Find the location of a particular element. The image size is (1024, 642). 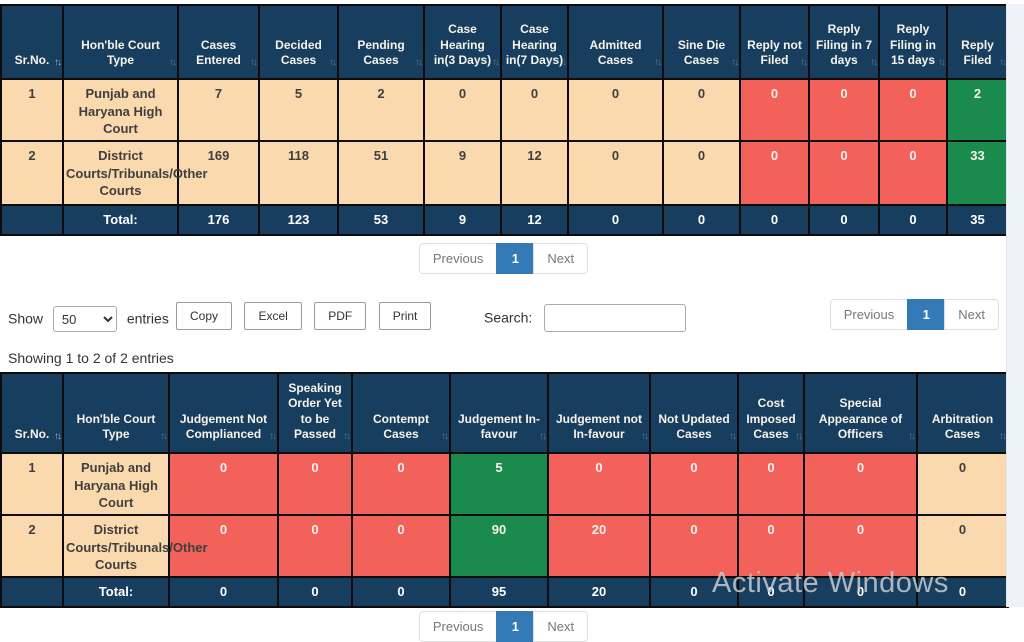

column-header-label: Reply Filed is located at coordinates (977, 52).